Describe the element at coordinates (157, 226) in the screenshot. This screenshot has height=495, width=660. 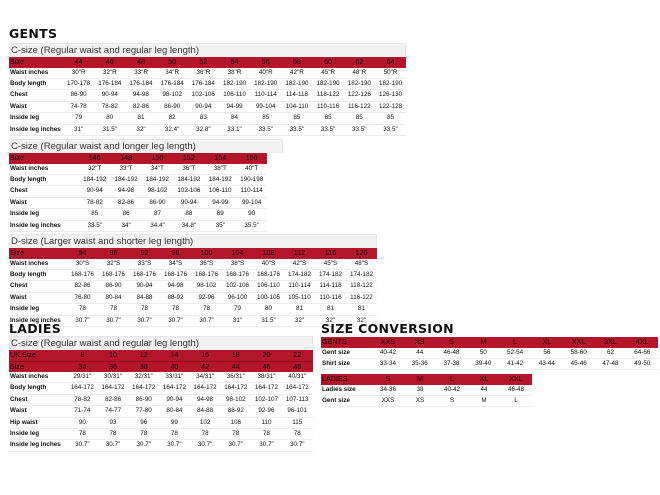
I see `table-cell: 34.4"` at that location.